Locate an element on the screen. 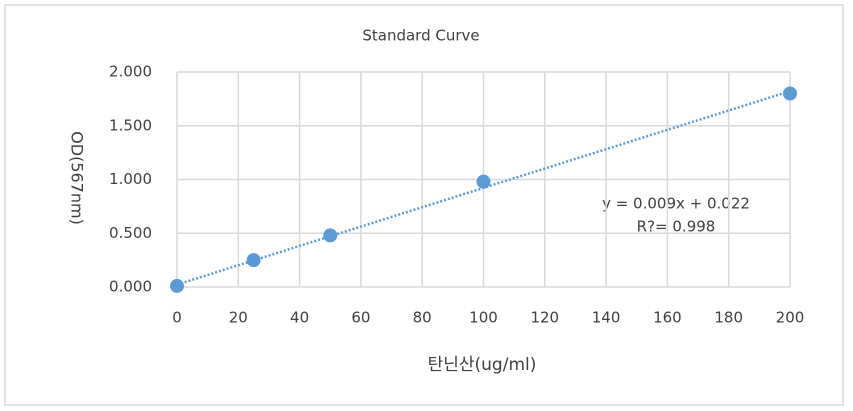  annotation: R?= 0.998 is located at coordinates (676, 227).